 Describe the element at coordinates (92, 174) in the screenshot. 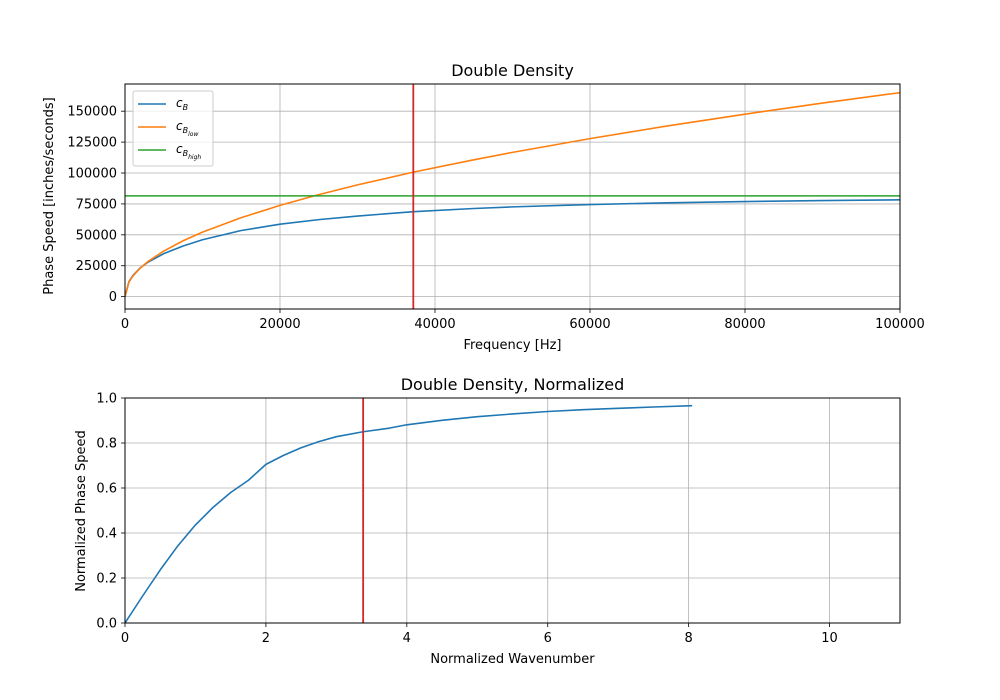

I see `y-tick-label: 100000` at that location.